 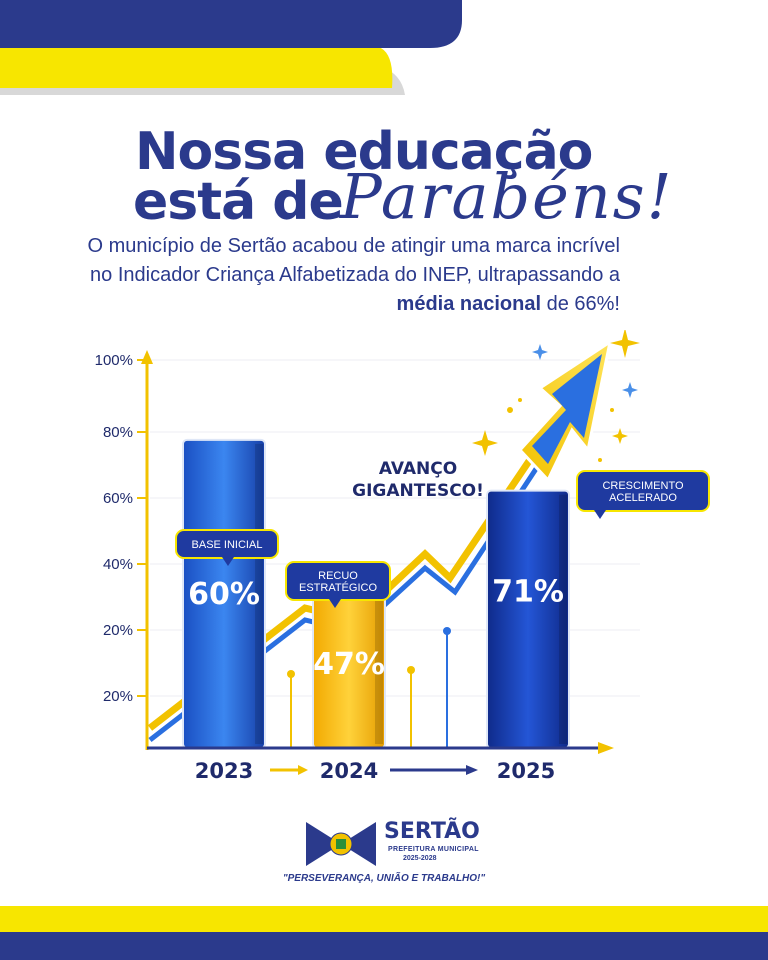 I want to click on bar-2025, so click(x=528, y=619).